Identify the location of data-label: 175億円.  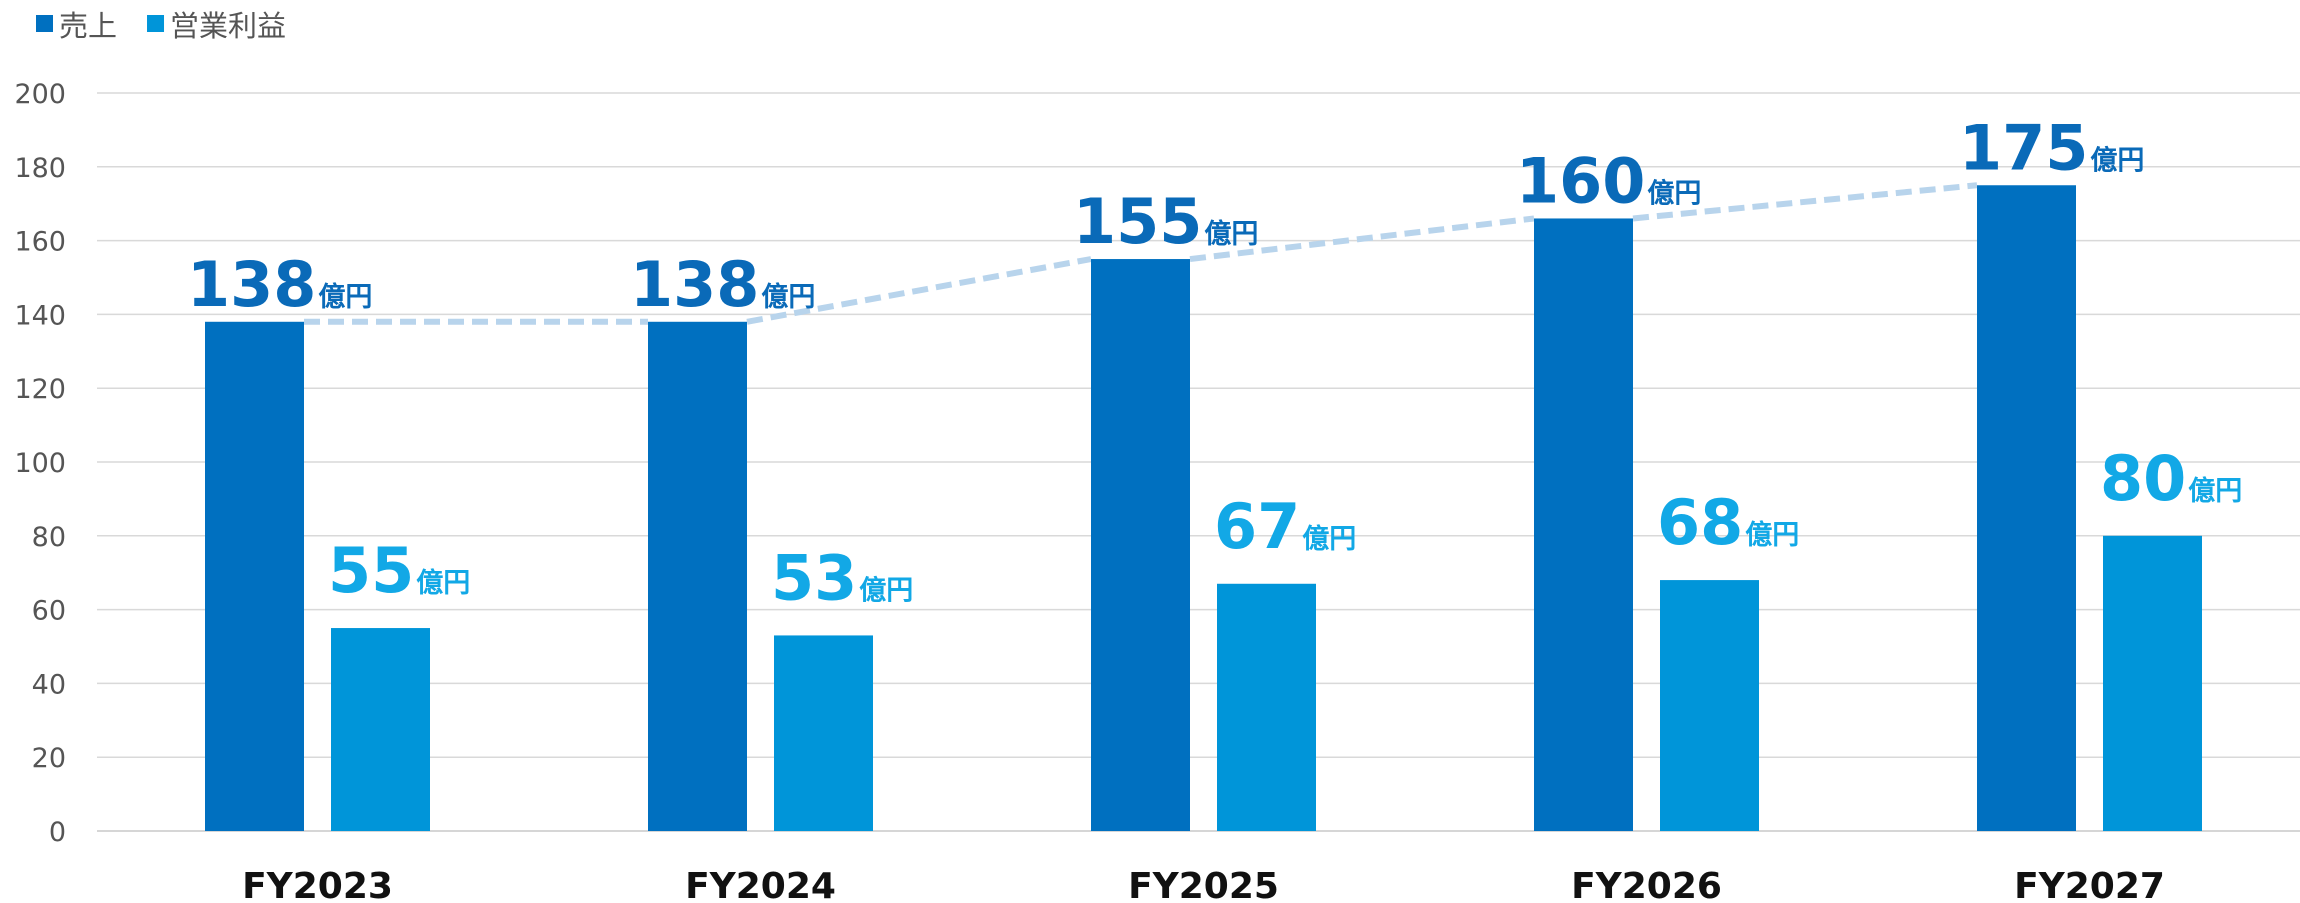
(2051, 147).